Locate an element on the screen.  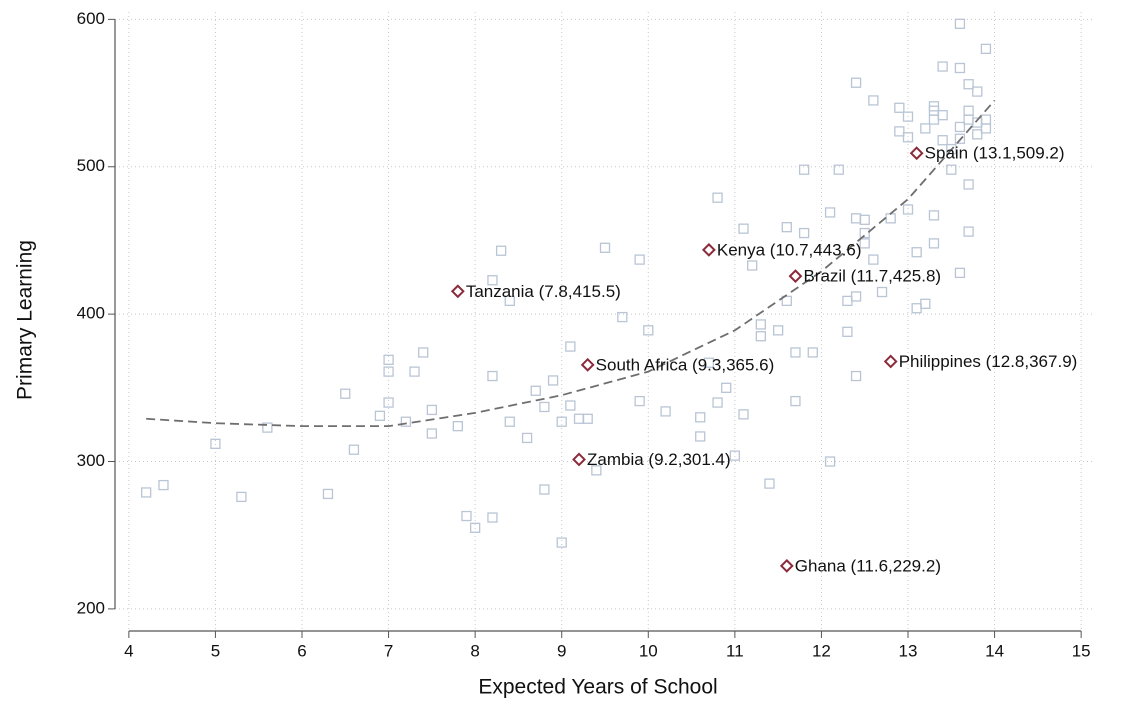
x-tick-label: 5 is located at coordinates (215, 650).